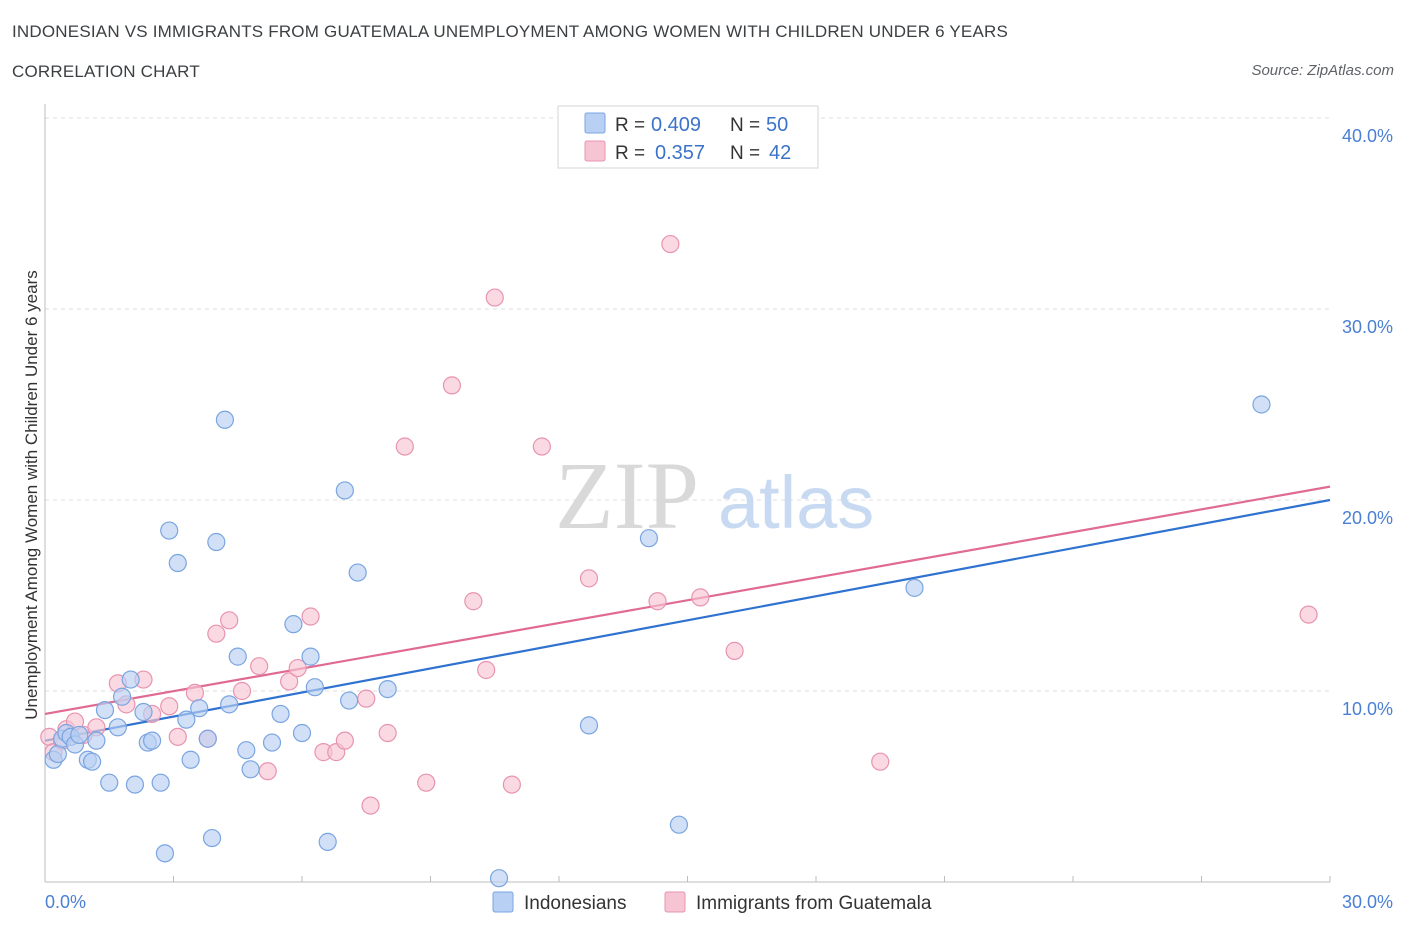  Describe the element at coordinates (595, 151) in the screenshot. I see `stats-legend-swatch-guatemala` at that location.